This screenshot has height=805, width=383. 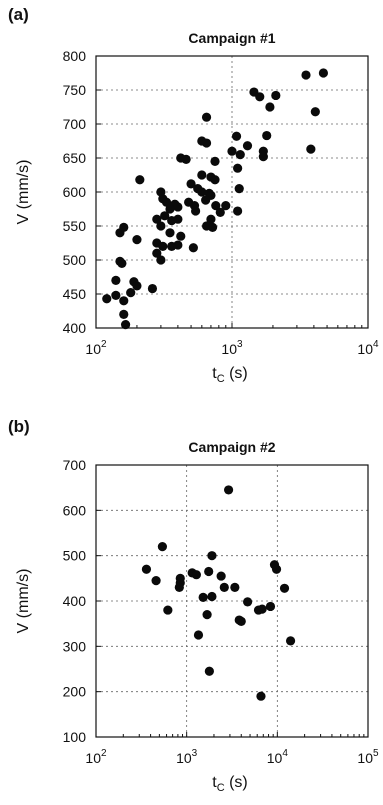 What do you see at coordinates (368, 757) in the screenshot?
I see `x-tick-label: 10⁵` at bounding box center [368, 757].